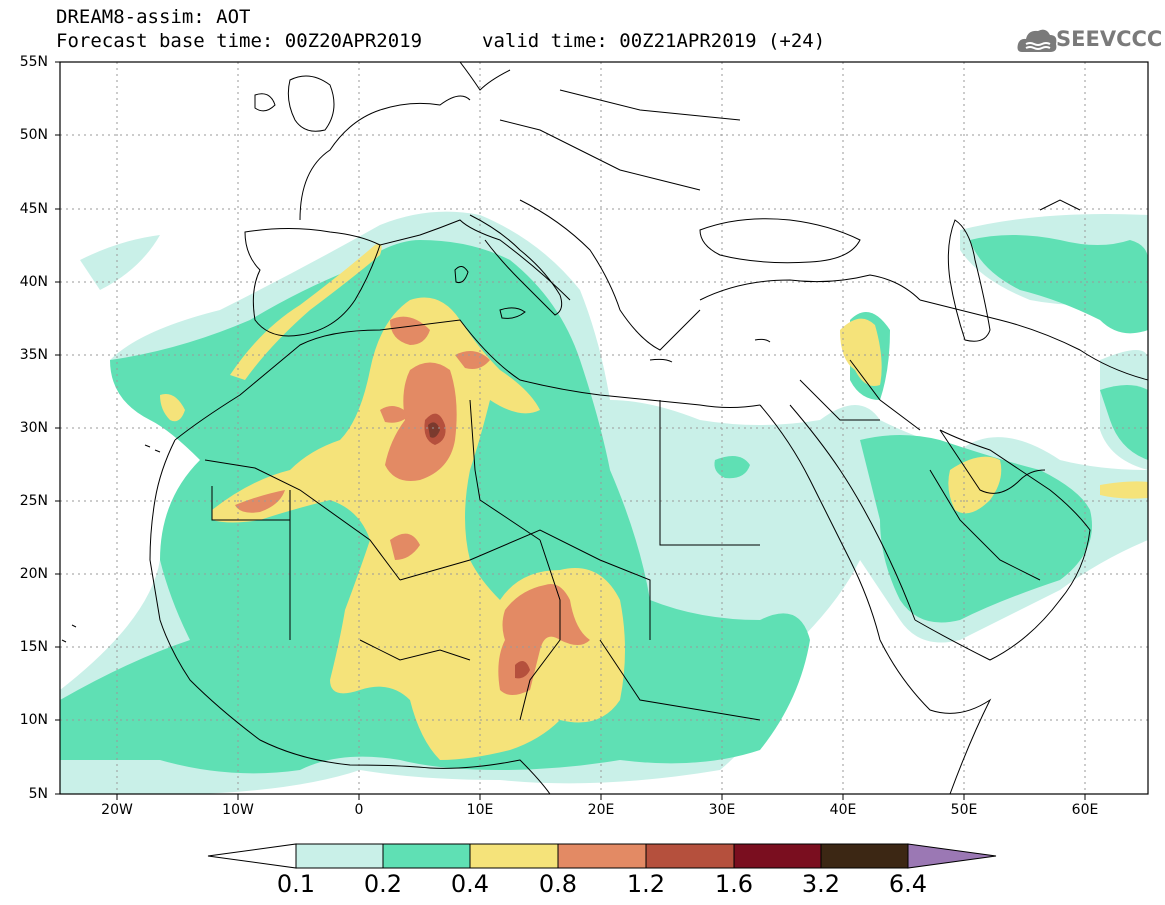 Image resolution: width=1165 pixels, height=905 pixels. I want to click on colorbar, so click(602, 856).